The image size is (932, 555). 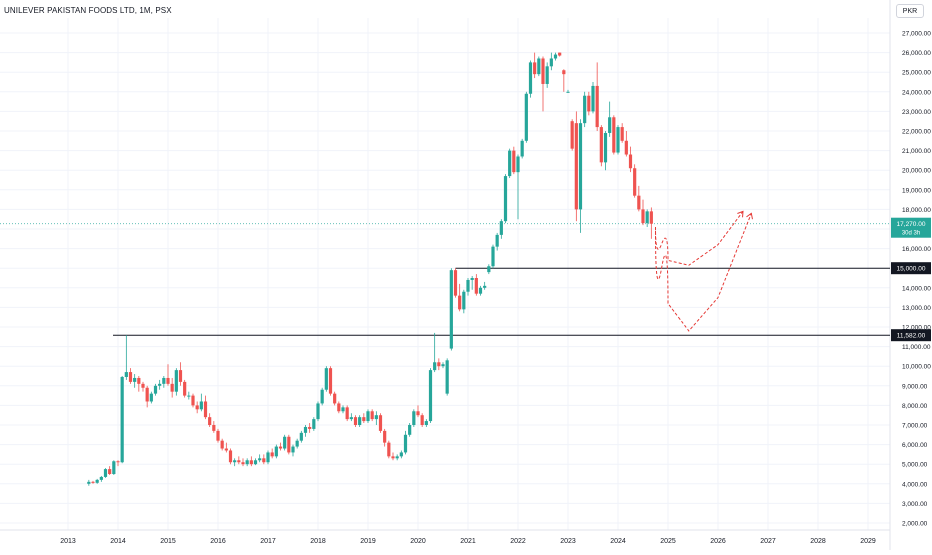 What do you see at coordinates (915, 484) in the screenshot?
I see `y-tick-label: 4,000.00` at bounding box center [915, 484].